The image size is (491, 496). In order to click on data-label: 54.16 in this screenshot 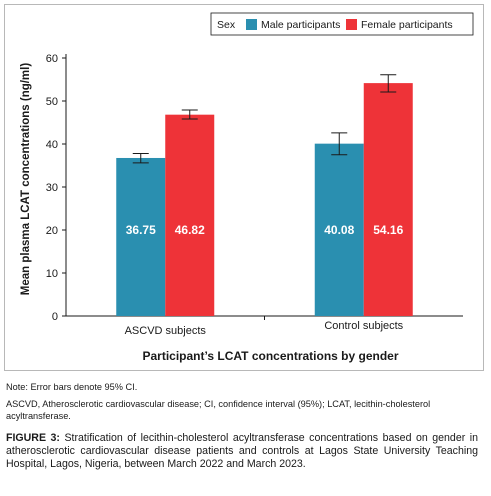, I will do `click(388, 230)`.